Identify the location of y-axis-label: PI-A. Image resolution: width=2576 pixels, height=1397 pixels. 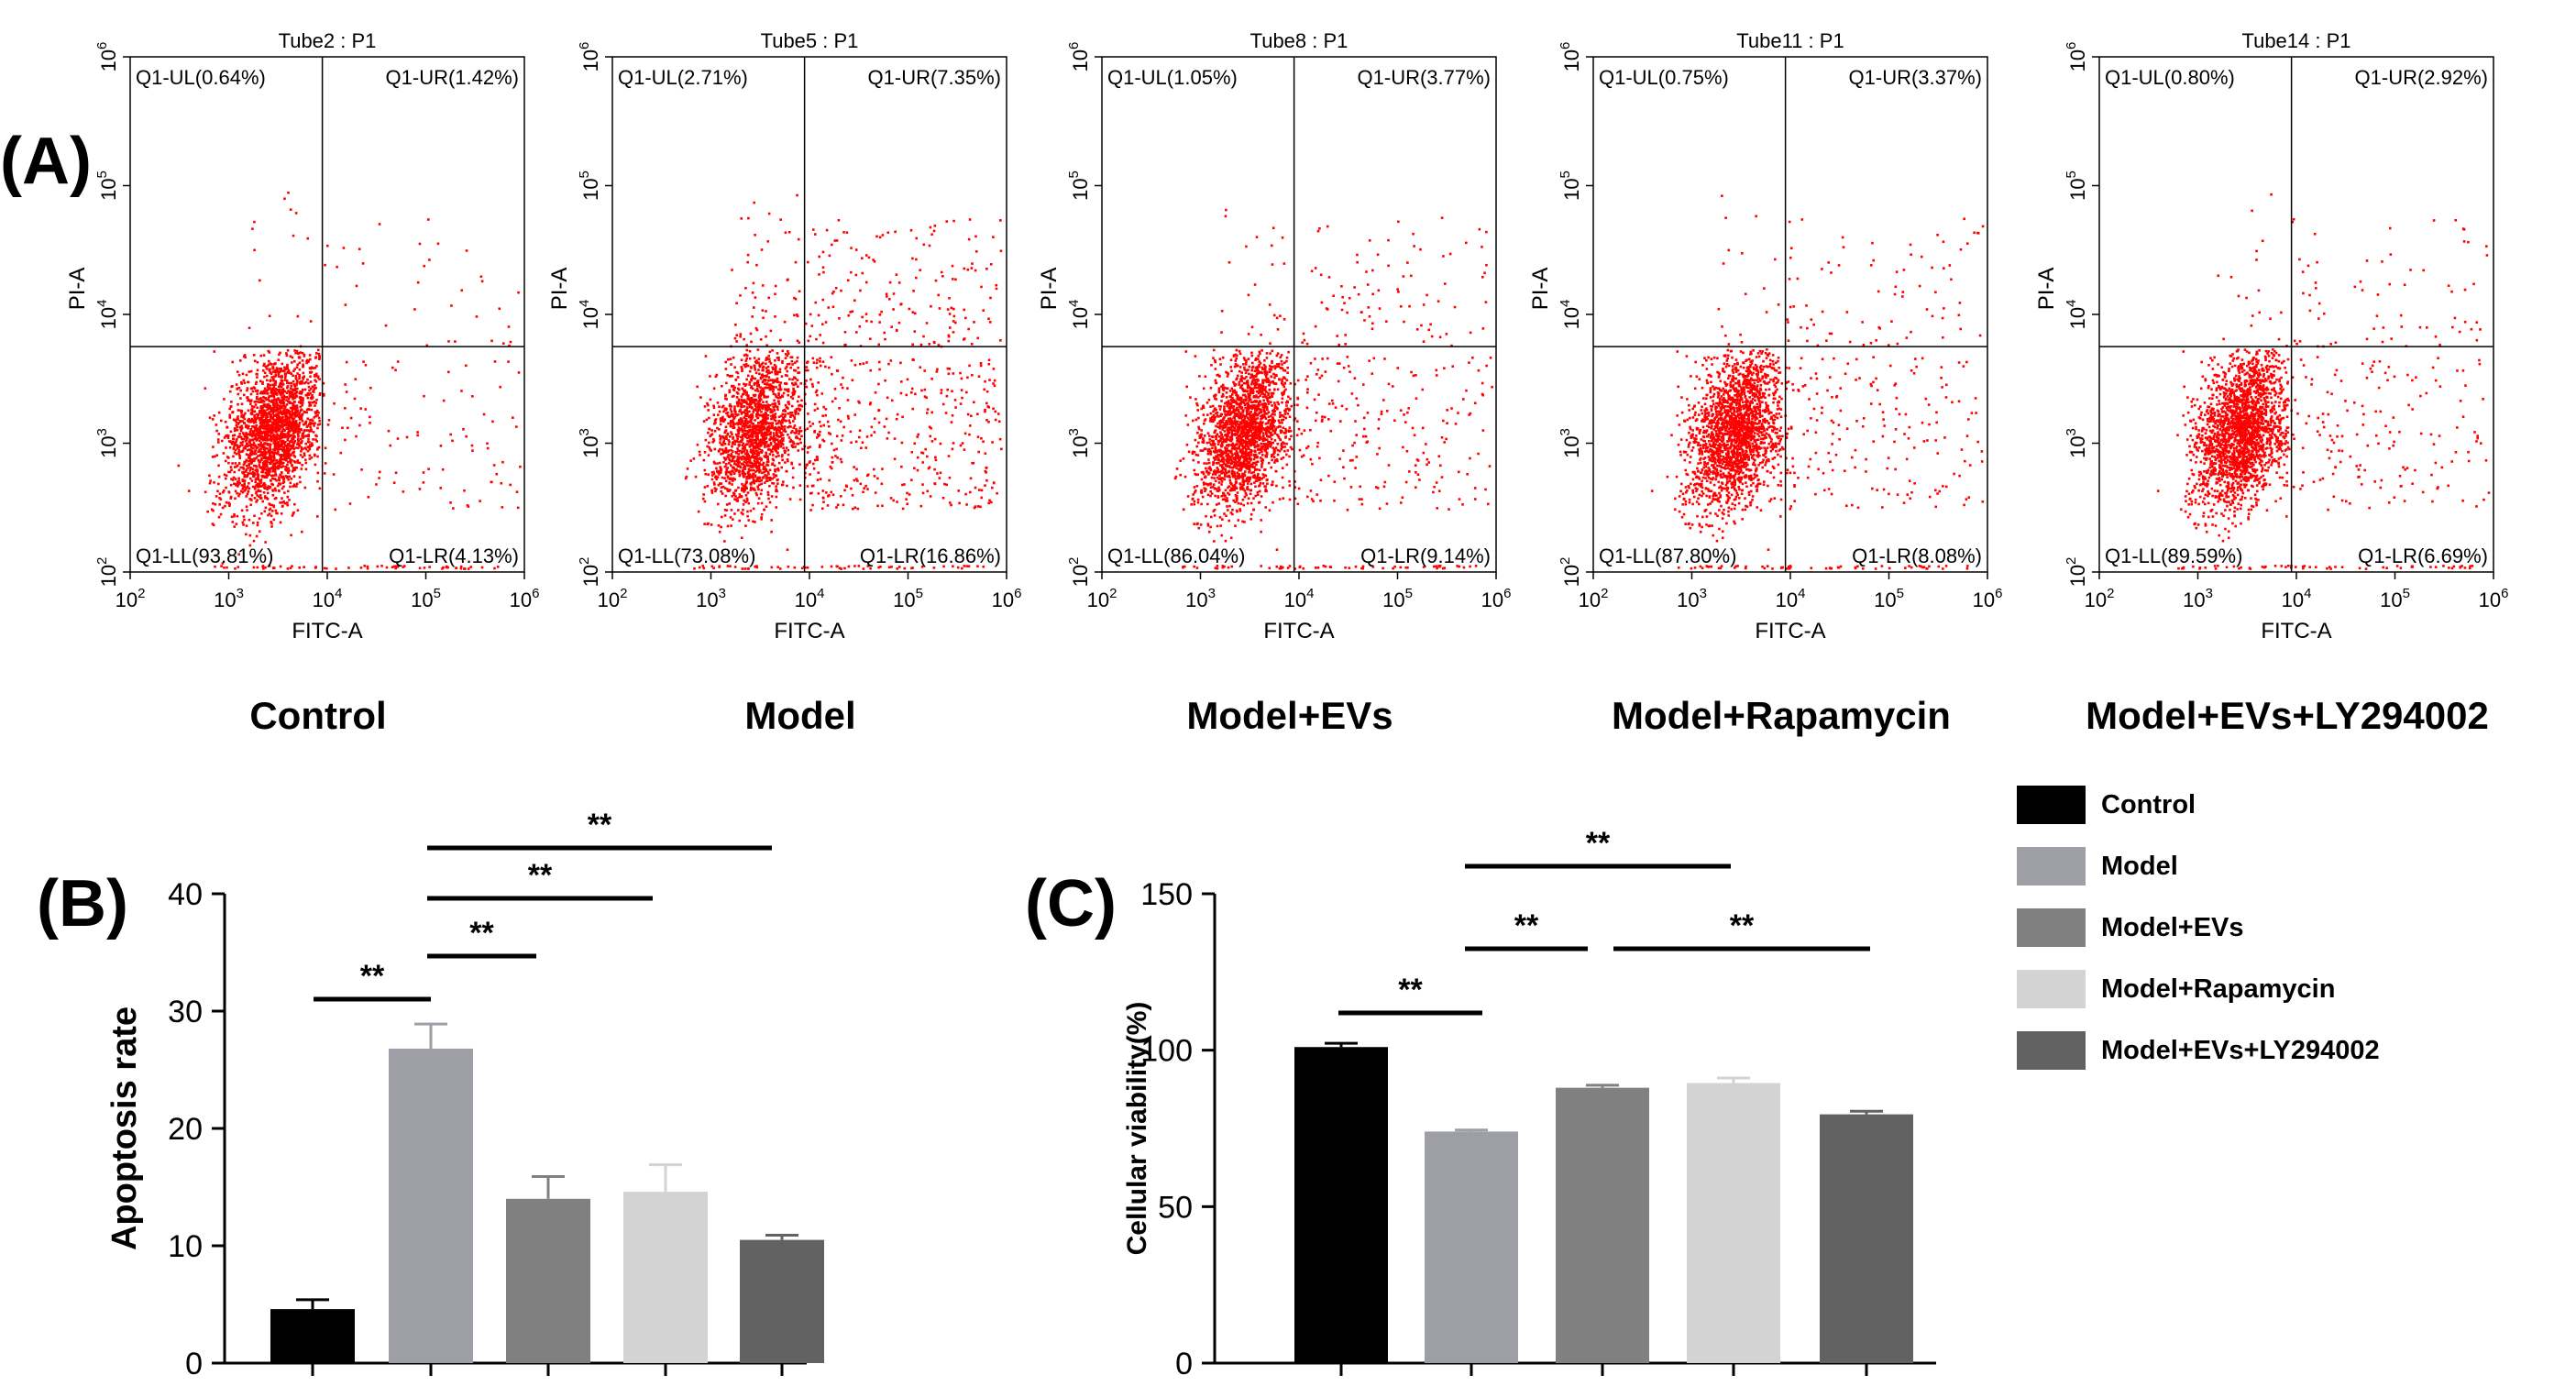
(77, 289).